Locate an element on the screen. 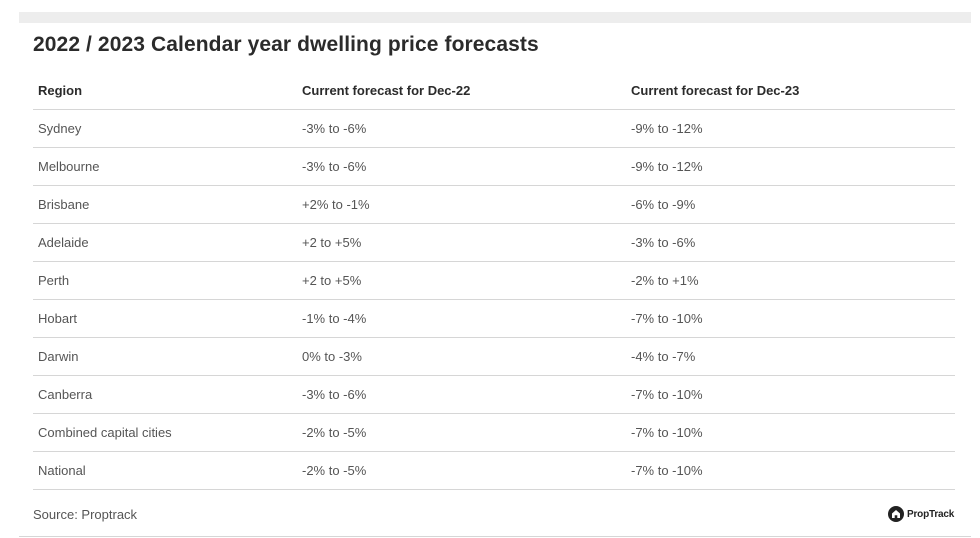 This screenshot has width=980, height=538. table-row: Canberra -3% to -6% -7% to -10% is located at coordinates (494, 394).